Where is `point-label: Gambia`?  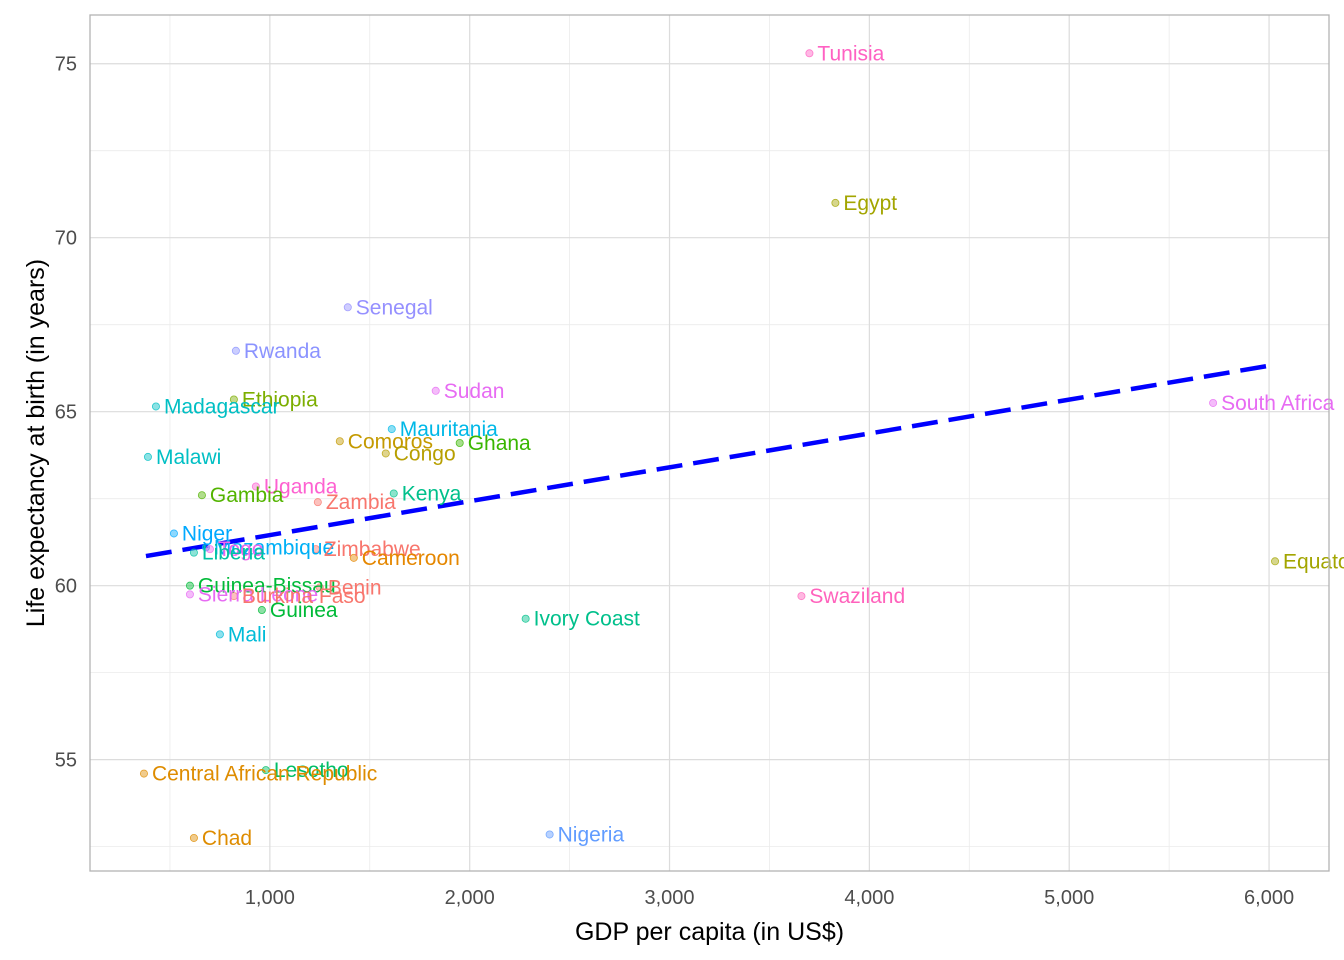 point-label: Gambia is located at coordinates (247, 495).